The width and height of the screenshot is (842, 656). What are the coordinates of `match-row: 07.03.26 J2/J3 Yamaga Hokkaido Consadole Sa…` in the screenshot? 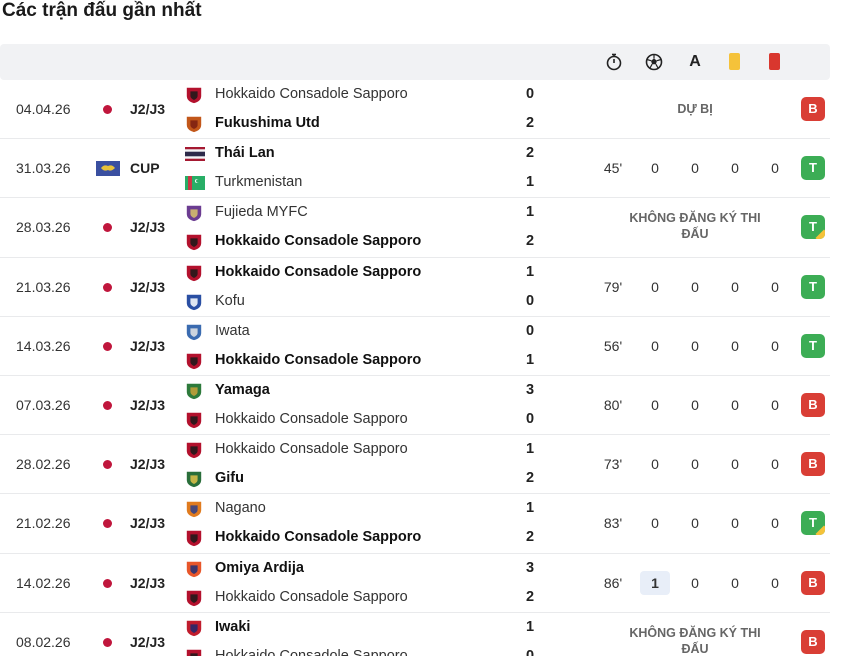 It's located at (415, 406).